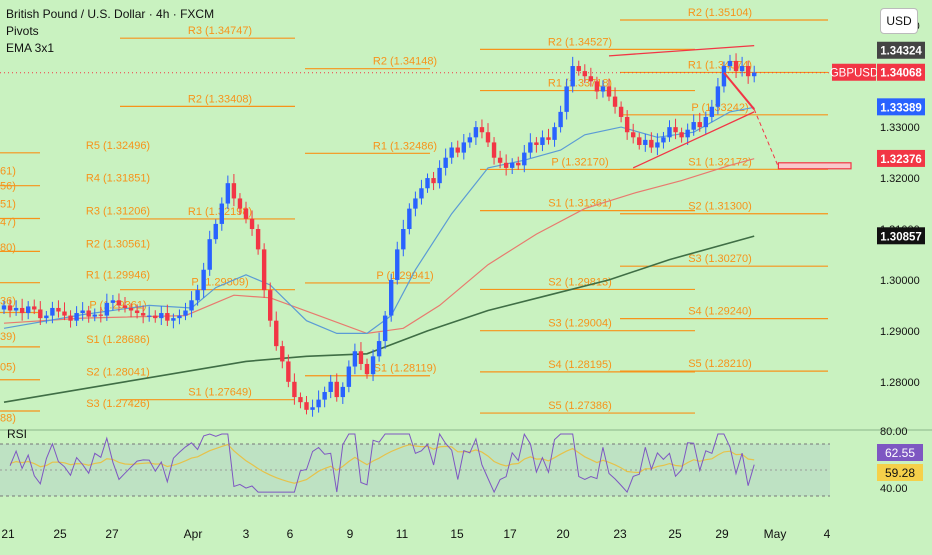 The width and height of the screenshot is (932, 555). What do you see at coordinates (30, 48) in the screenshot?
I see `ema-indicator-label: EMA 3x1` at bounding box center [30, 48].